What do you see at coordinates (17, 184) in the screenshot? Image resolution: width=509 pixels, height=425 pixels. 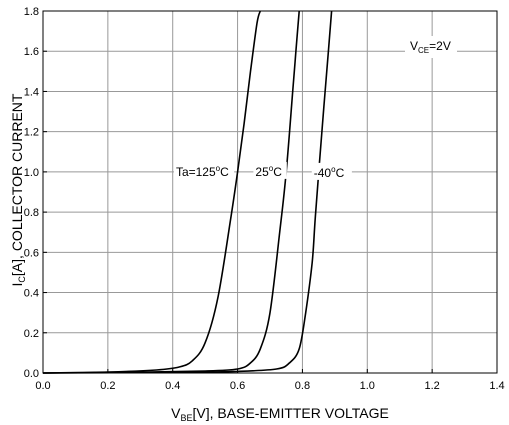 I see `y-axis-title-rest: [A], COLLECTOR CURRENT` at bounding box center [17, 184].